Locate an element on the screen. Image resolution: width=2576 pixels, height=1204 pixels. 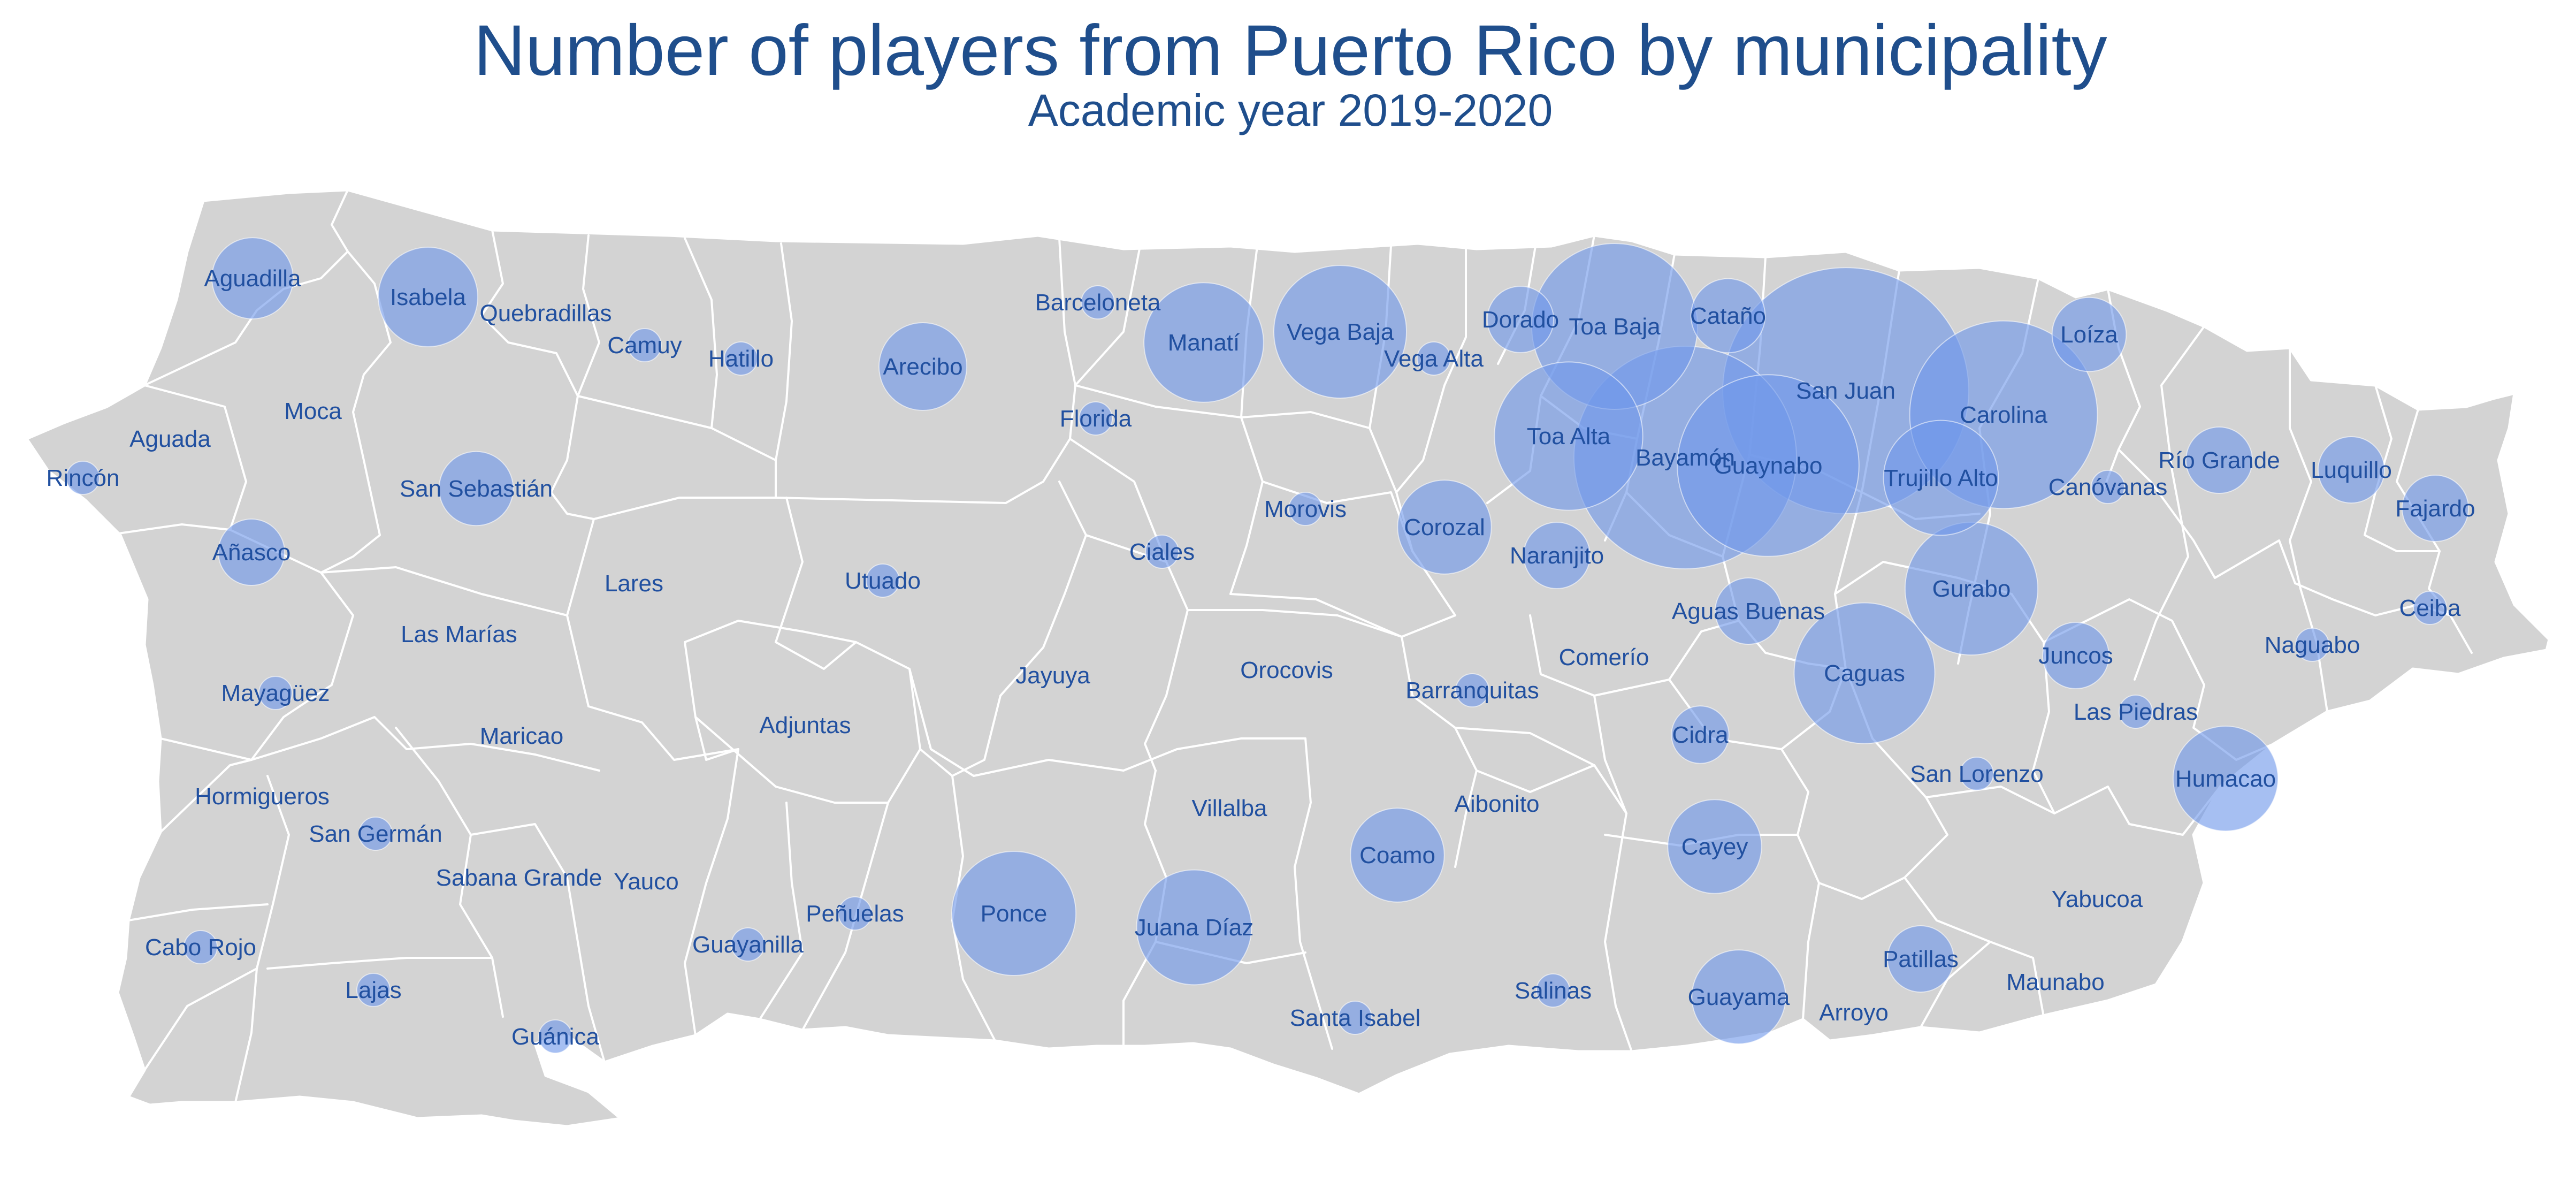
bubble-rincon is located at coordinates (83, 478).